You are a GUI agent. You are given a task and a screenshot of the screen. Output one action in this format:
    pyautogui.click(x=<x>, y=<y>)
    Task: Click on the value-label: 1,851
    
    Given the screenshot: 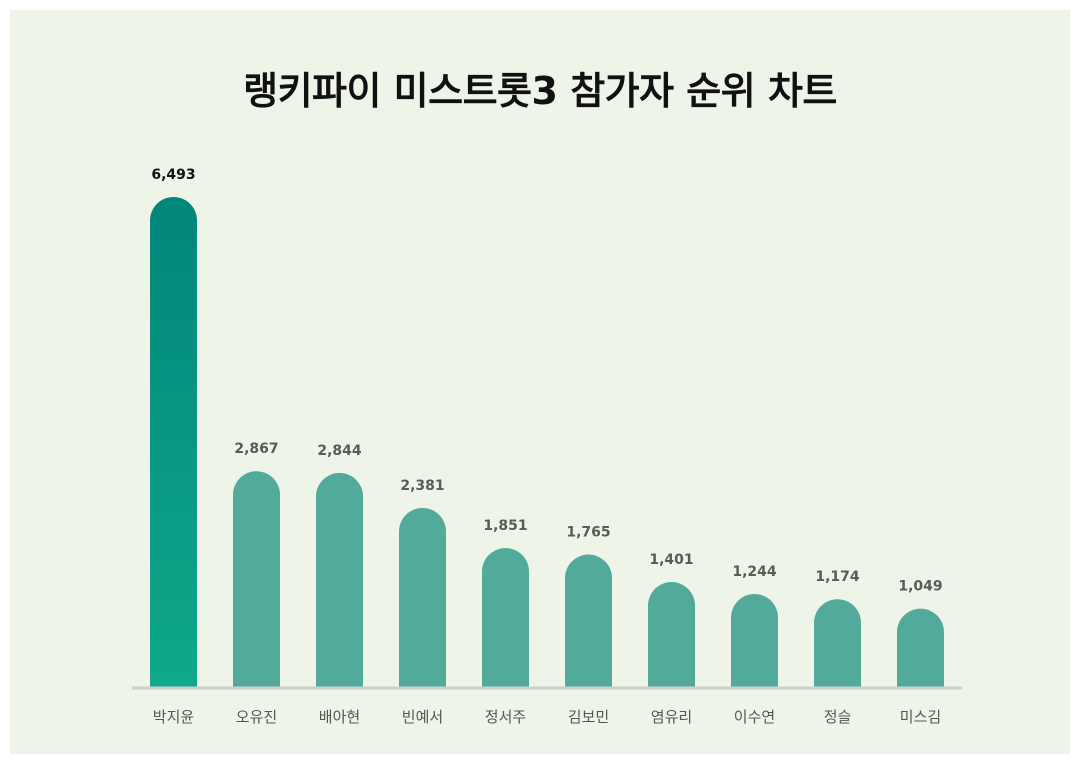 What is the action you would take?
    pyautogui.click(x=505, y=526)
    